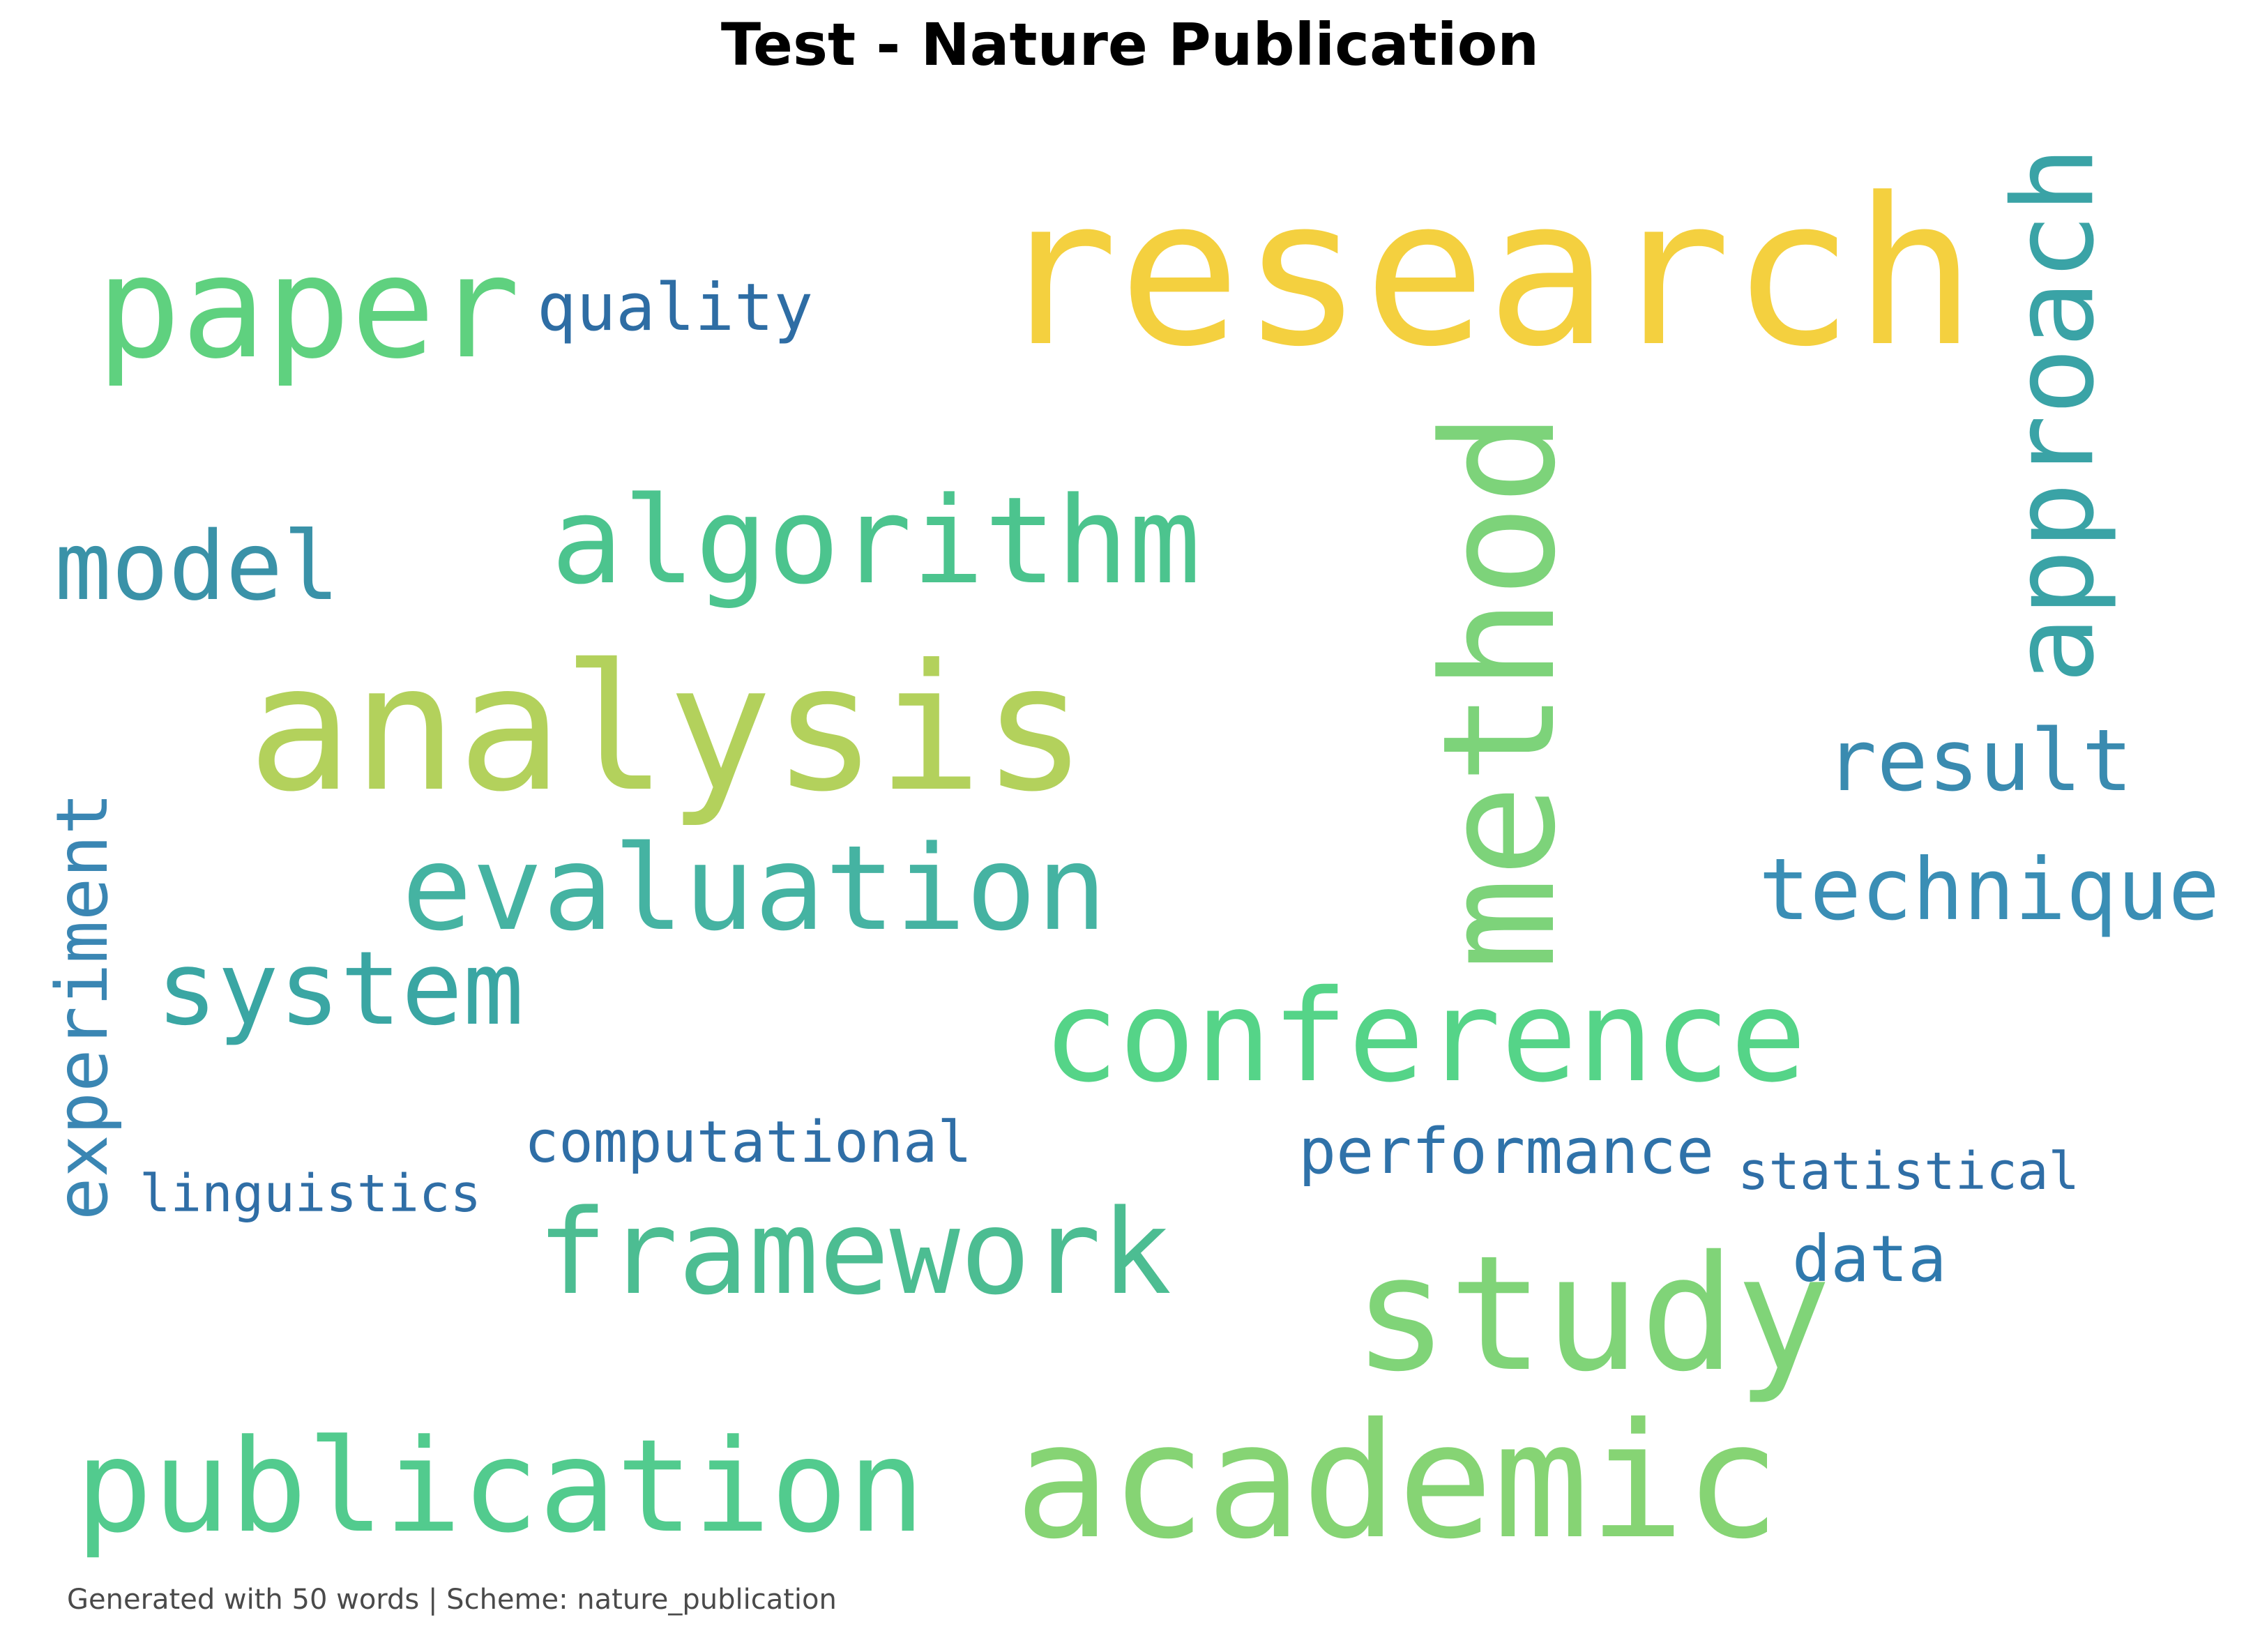 The image size is (2260, 1652). Describe the element at coordinates (1130, 44) in the screenshot. I see `figure-title: Test - Nature Publication` at that location.